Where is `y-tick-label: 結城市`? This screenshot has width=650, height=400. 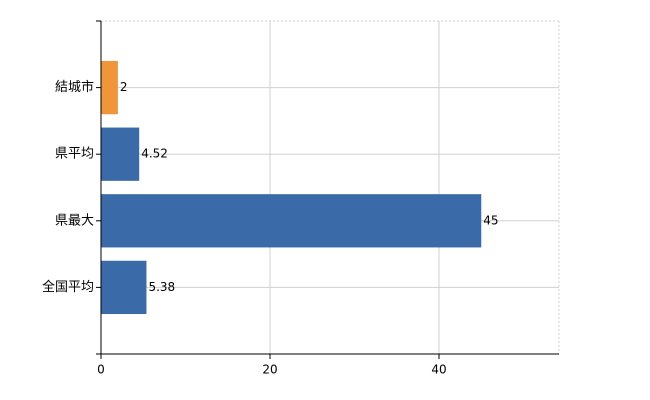
y-tick-label: 結城市 is located at coordinates (74, 87).